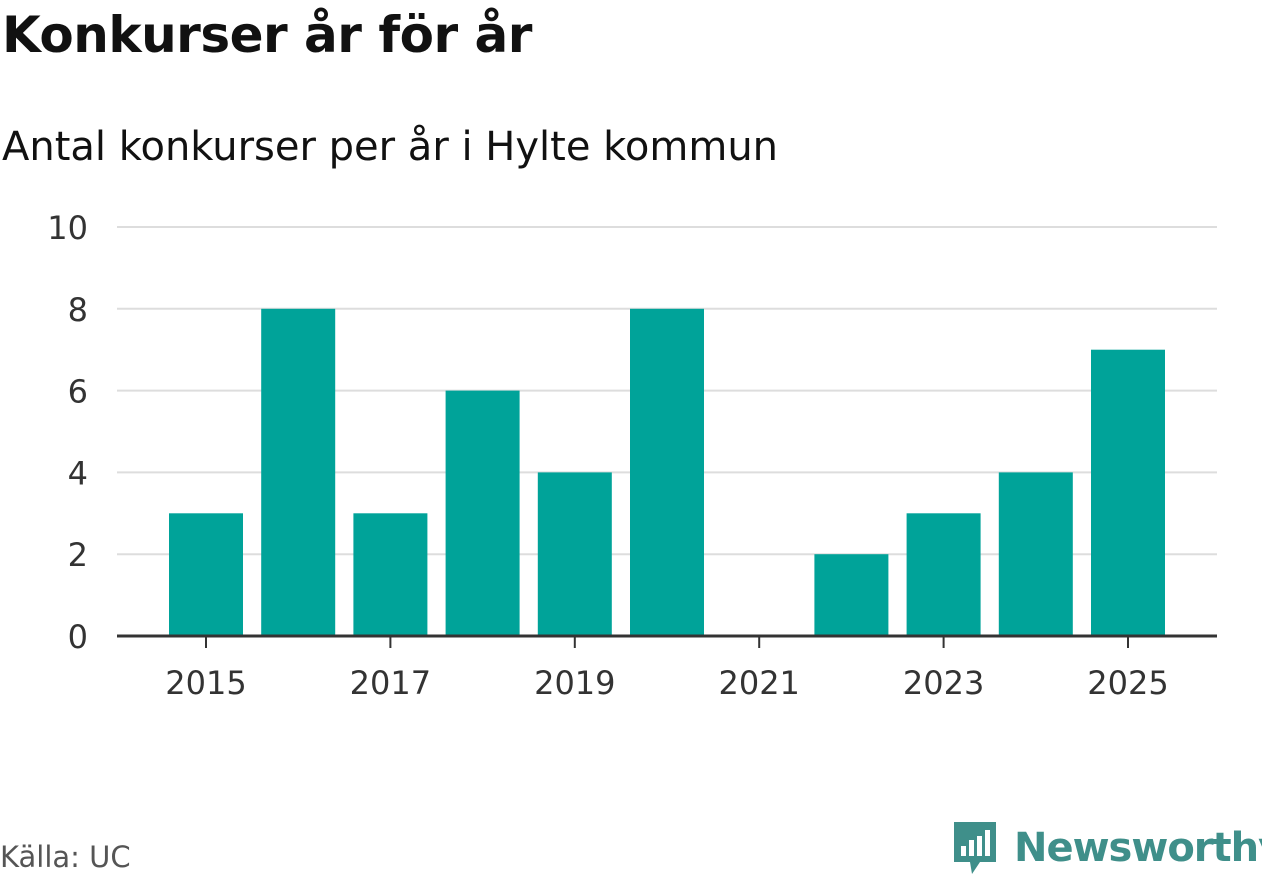 The width and height of the screenshot is (1262, 879). Describe the element at coordinates (267, 35) in the screenshot. I see `chart-title: Konkurser år för år` at that location.